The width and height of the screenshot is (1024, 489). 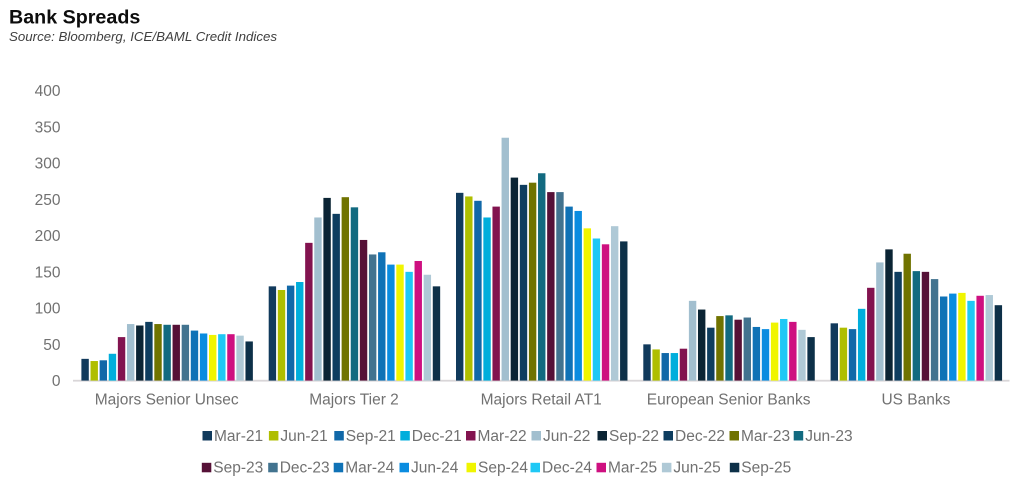 What do you see at coordinates (765, 436) in the screenshot?
I see `svg-text: Mar-23` at bounding box center [765, 436].